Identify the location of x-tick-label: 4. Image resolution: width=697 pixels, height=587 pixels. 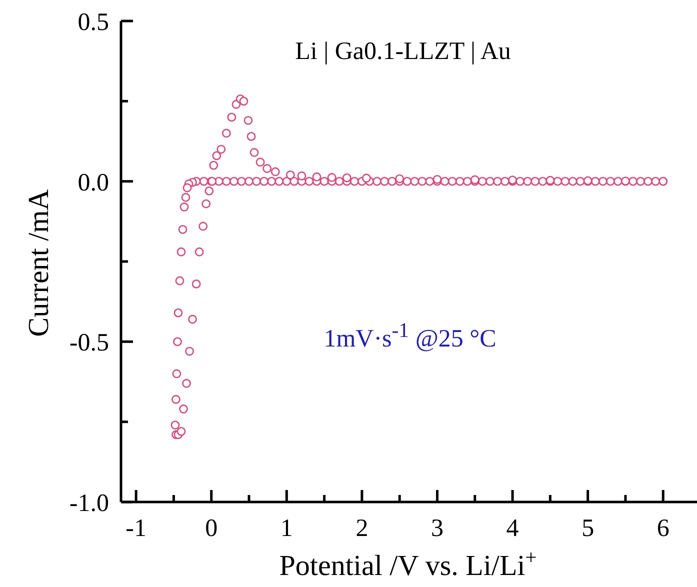
(513, 528).